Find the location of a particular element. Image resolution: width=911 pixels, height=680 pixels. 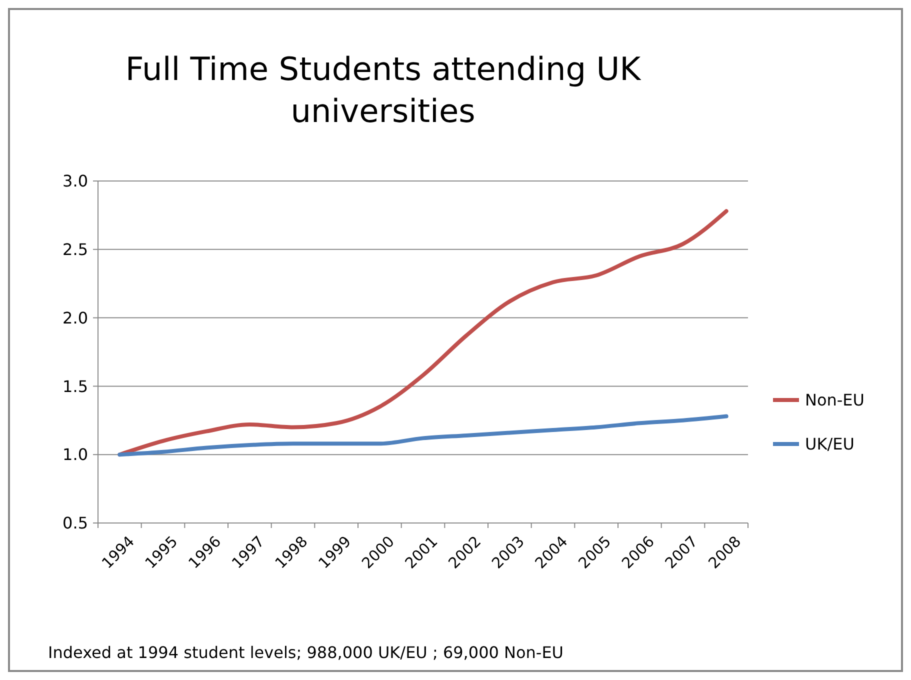

y-tick-label: 1.0 is located at coordinates (75, 454).